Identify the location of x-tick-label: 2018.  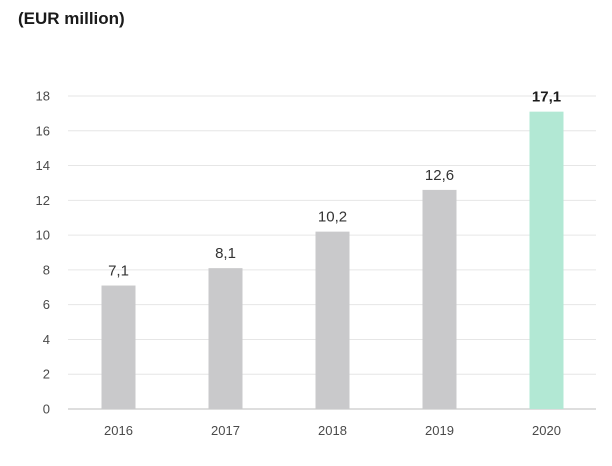
(332, 430).